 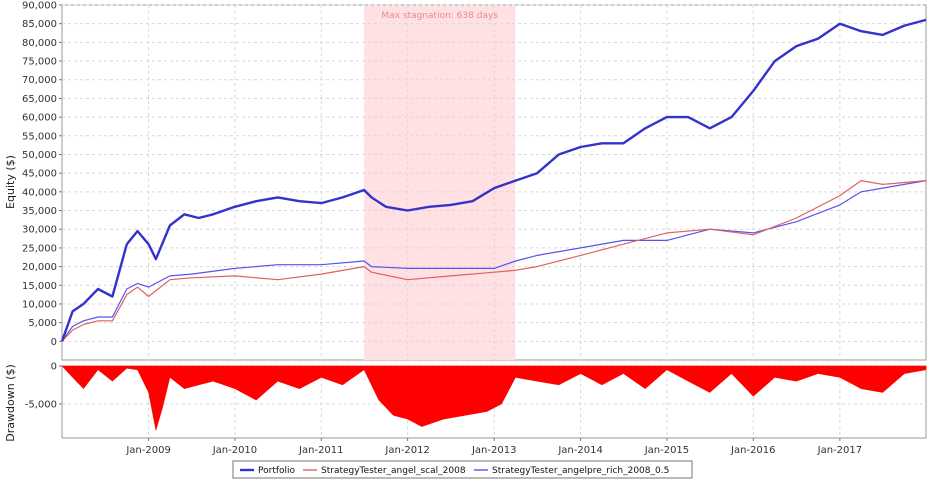 I want to click on equity-tick-label: 5,000, so click(x=42, y=323).